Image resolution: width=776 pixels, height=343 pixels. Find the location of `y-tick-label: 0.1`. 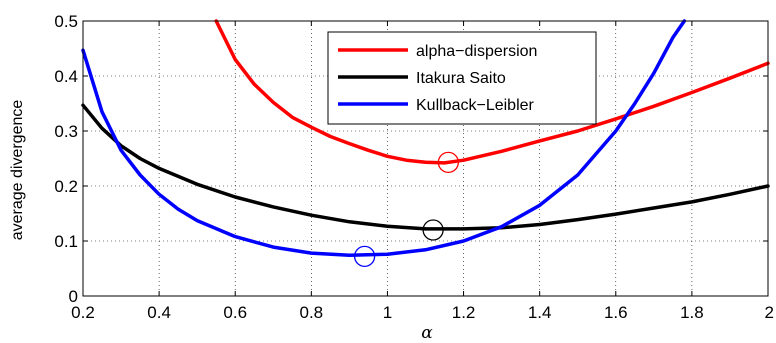

y-tick-label: 0.1 is located at coordinates (66, 241).